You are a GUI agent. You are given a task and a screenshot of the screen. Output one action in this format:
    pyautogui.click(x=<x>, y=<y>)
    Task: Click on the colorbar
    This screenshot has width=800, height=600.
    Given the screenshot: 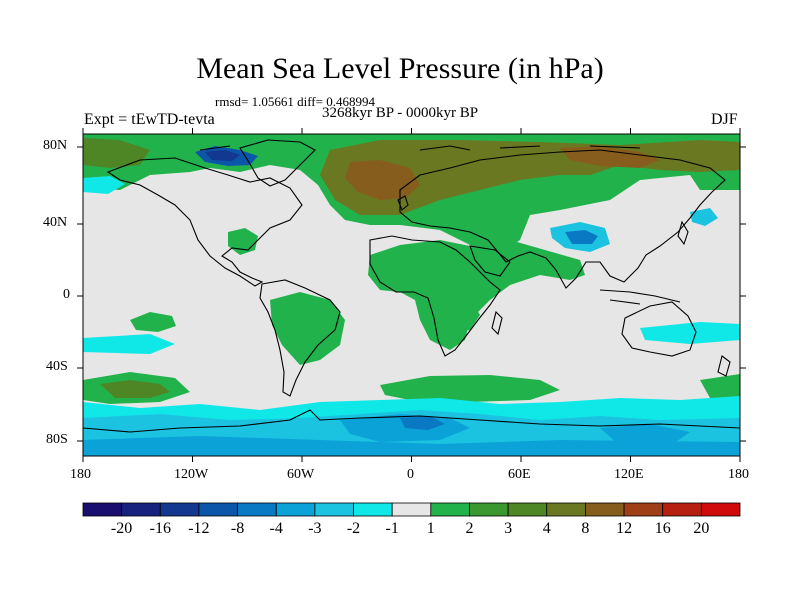 What is the action you would take?
    pyautogui.click(x=411, y=509)
    